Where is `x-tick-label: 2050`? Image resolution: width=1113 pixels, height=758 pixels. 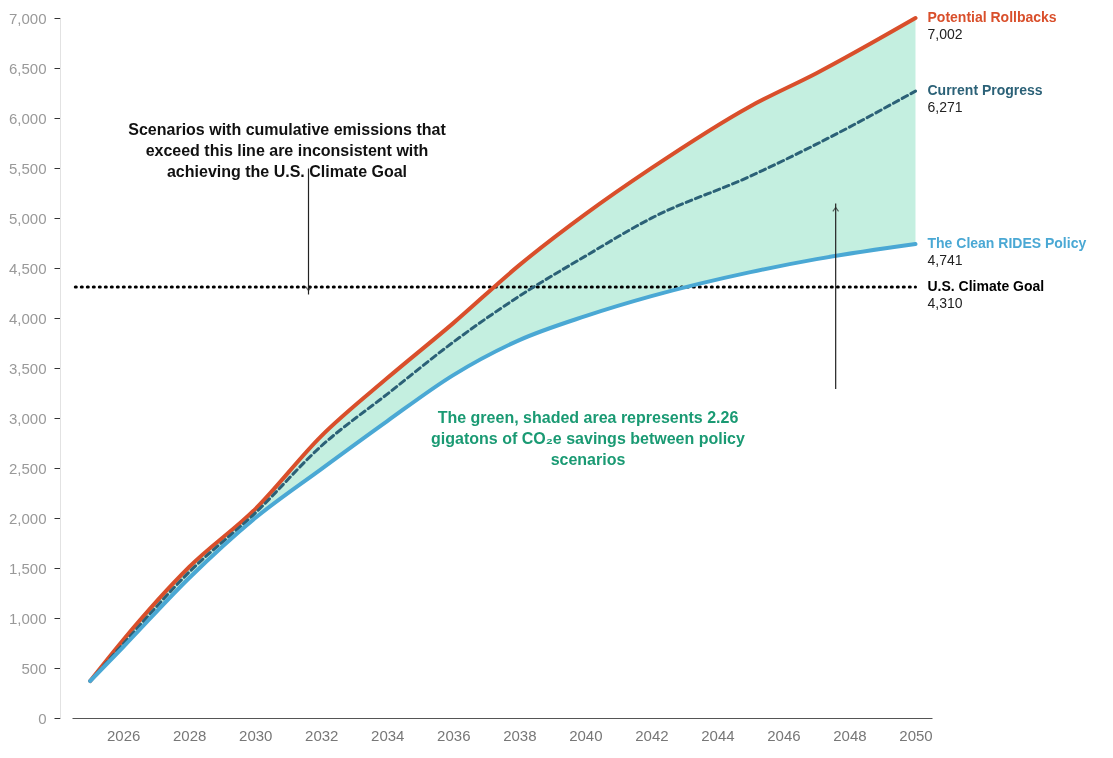
x-tick-label: 2050 is located at coordinates (916, 735).